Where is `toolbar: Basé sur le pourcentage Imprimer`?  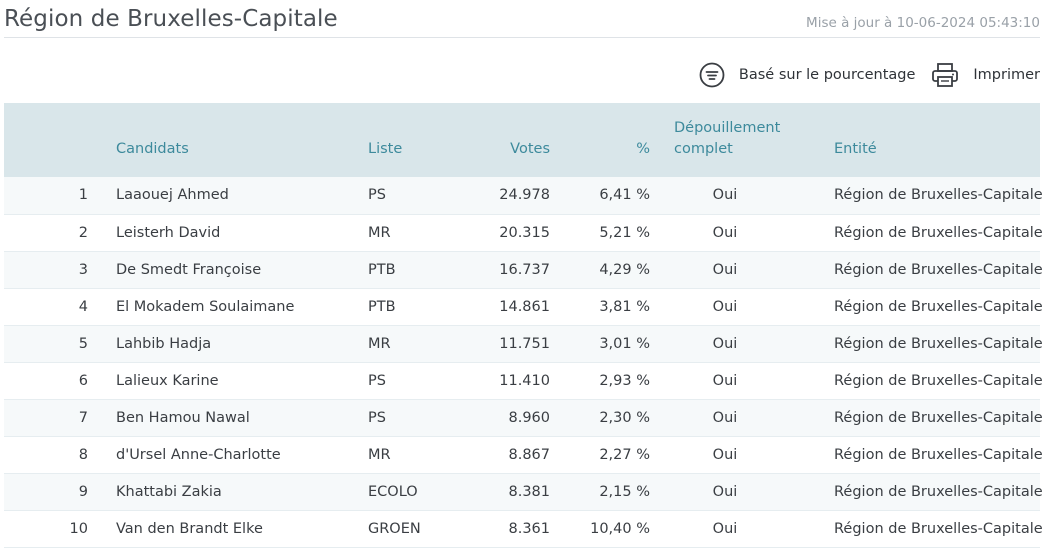 toolbar: Basé sur le pourcentage Imprimer is located at coordinates (869, 75).